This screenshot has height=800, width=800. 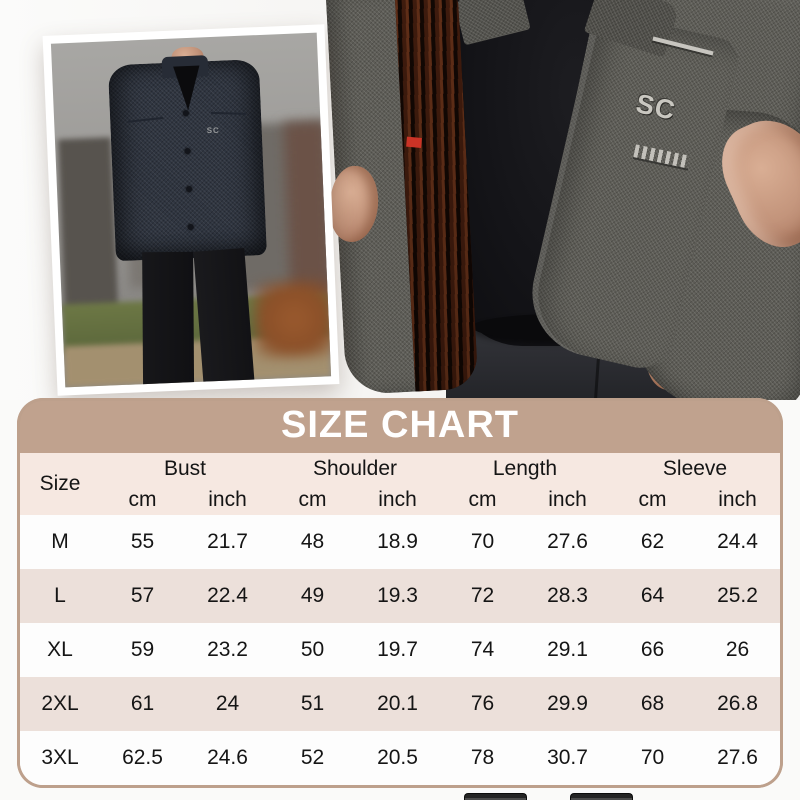 What do you see at coordinates (142, 541) in the screenshot?
I see `cell-bust-cm: 55` at bounding box center [142, 541].